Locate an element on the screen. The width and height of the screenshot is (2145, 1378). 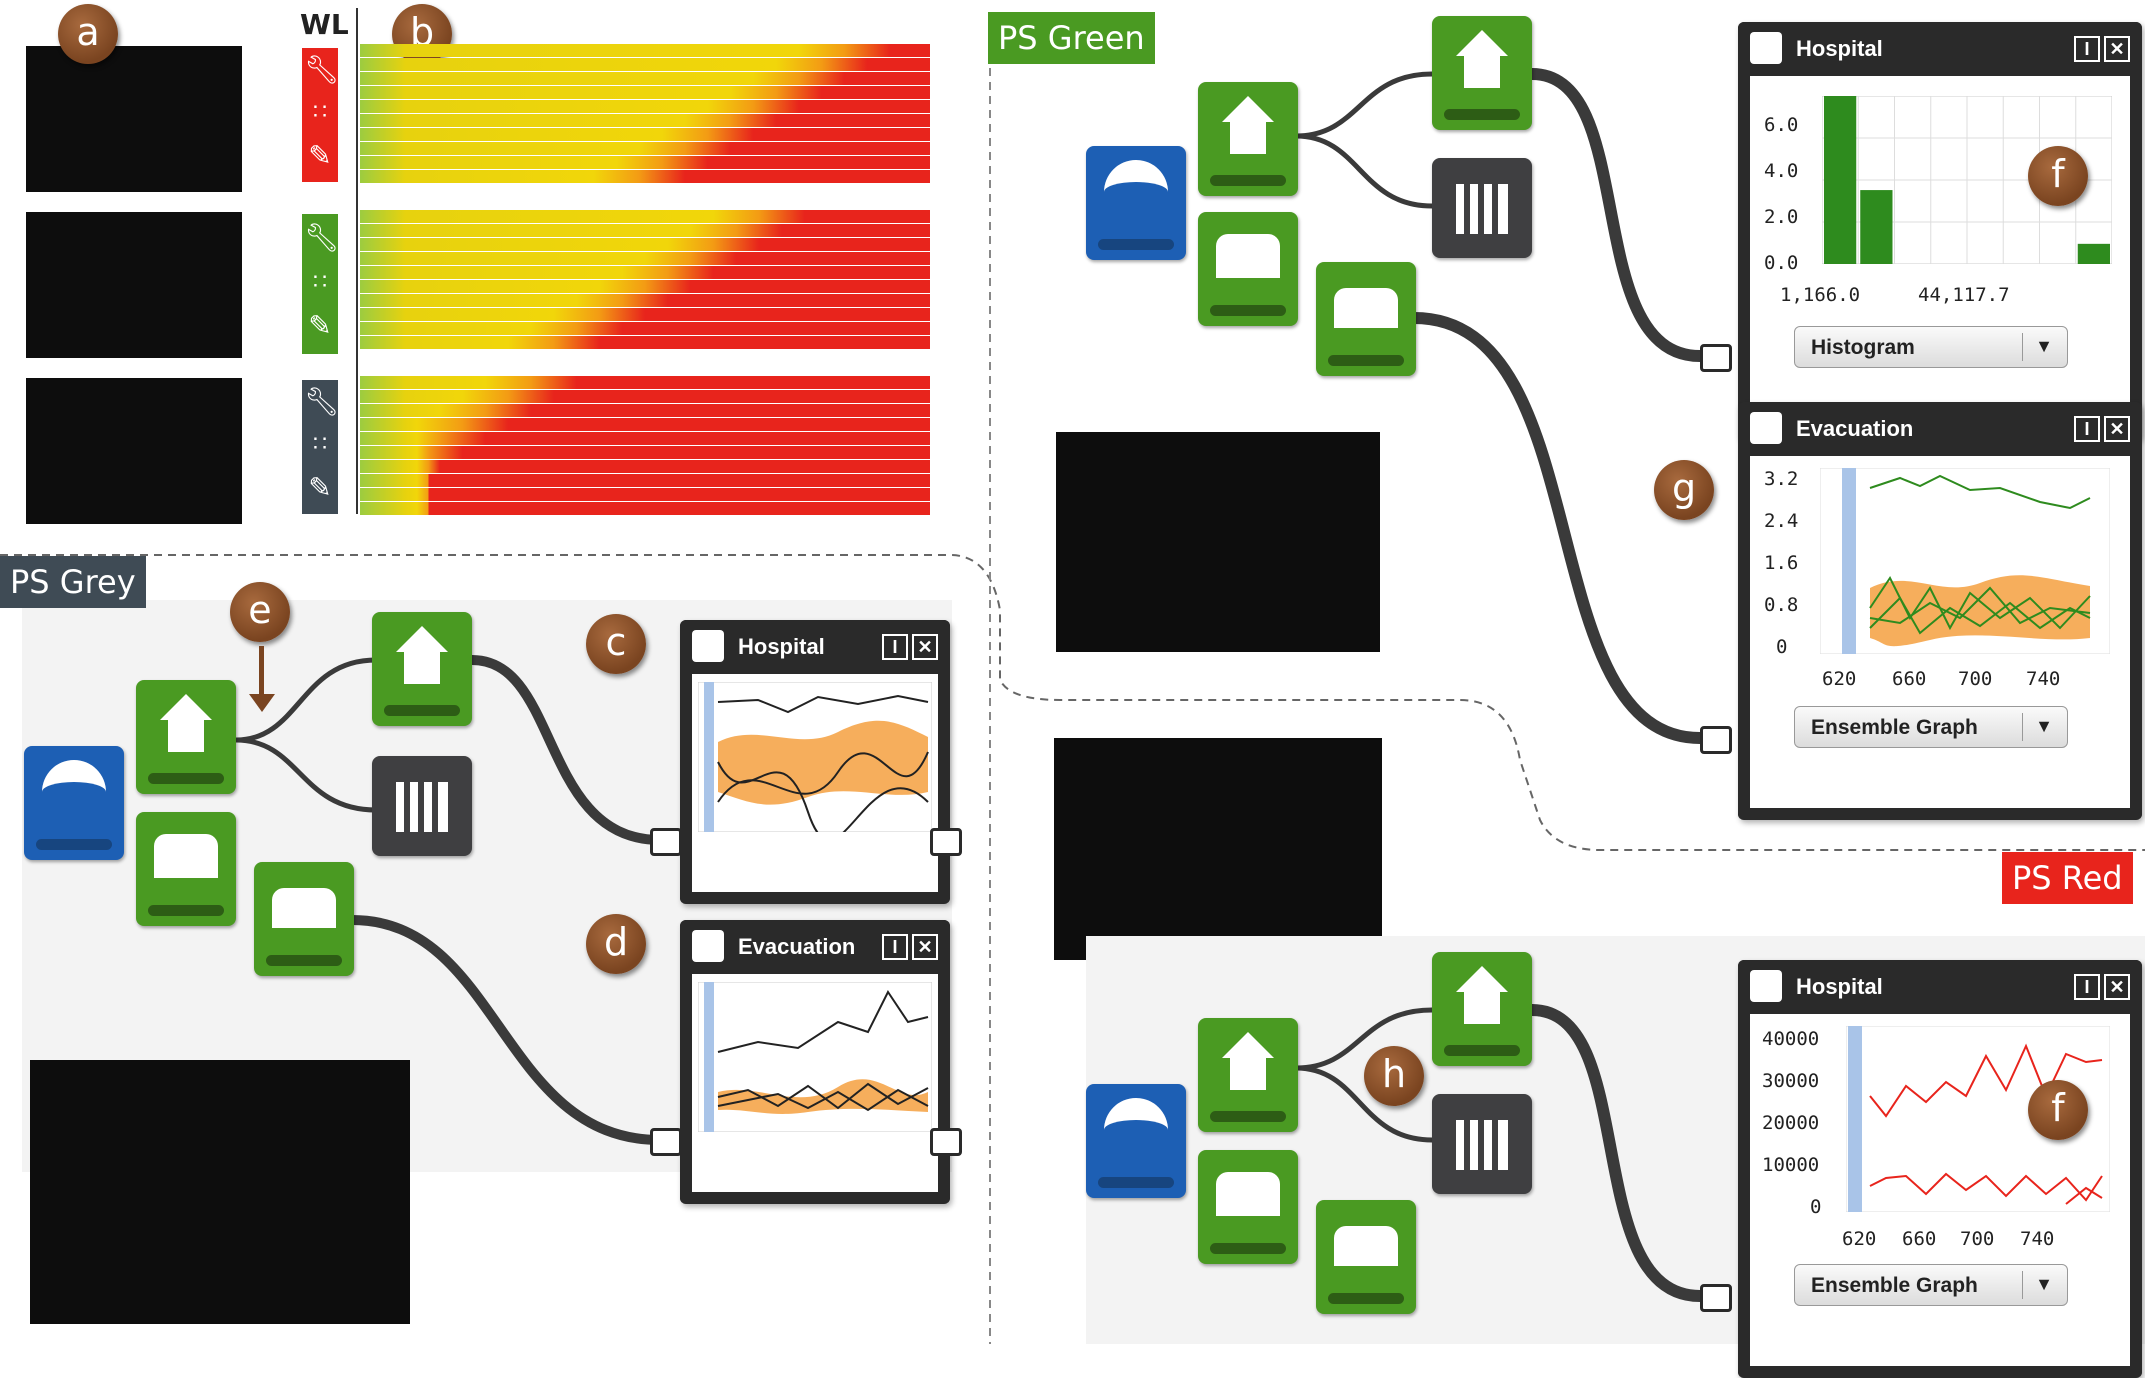
grey-evacuation-view: Evacuation I ✕ is located at coordinates (815, 1062).